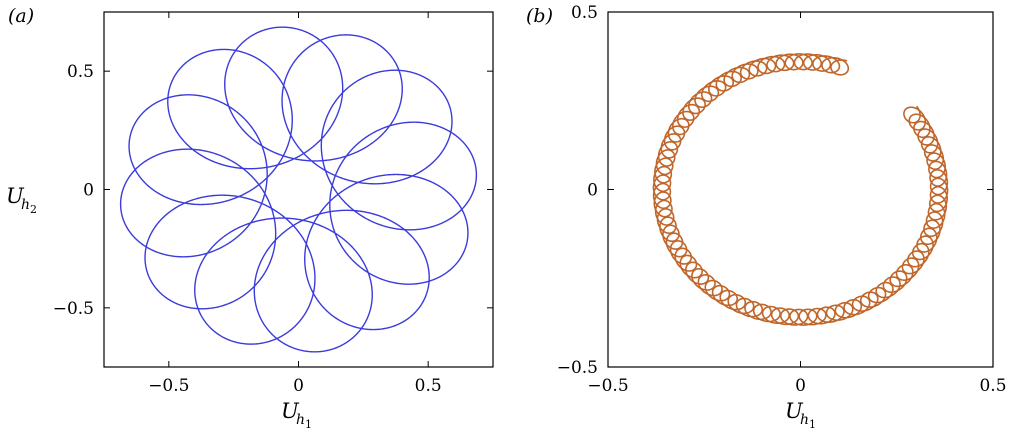  What do you see at coordinates (33, 209) in the screenshot?
I see `svg-text: 2` at bounding box center [33, 209].